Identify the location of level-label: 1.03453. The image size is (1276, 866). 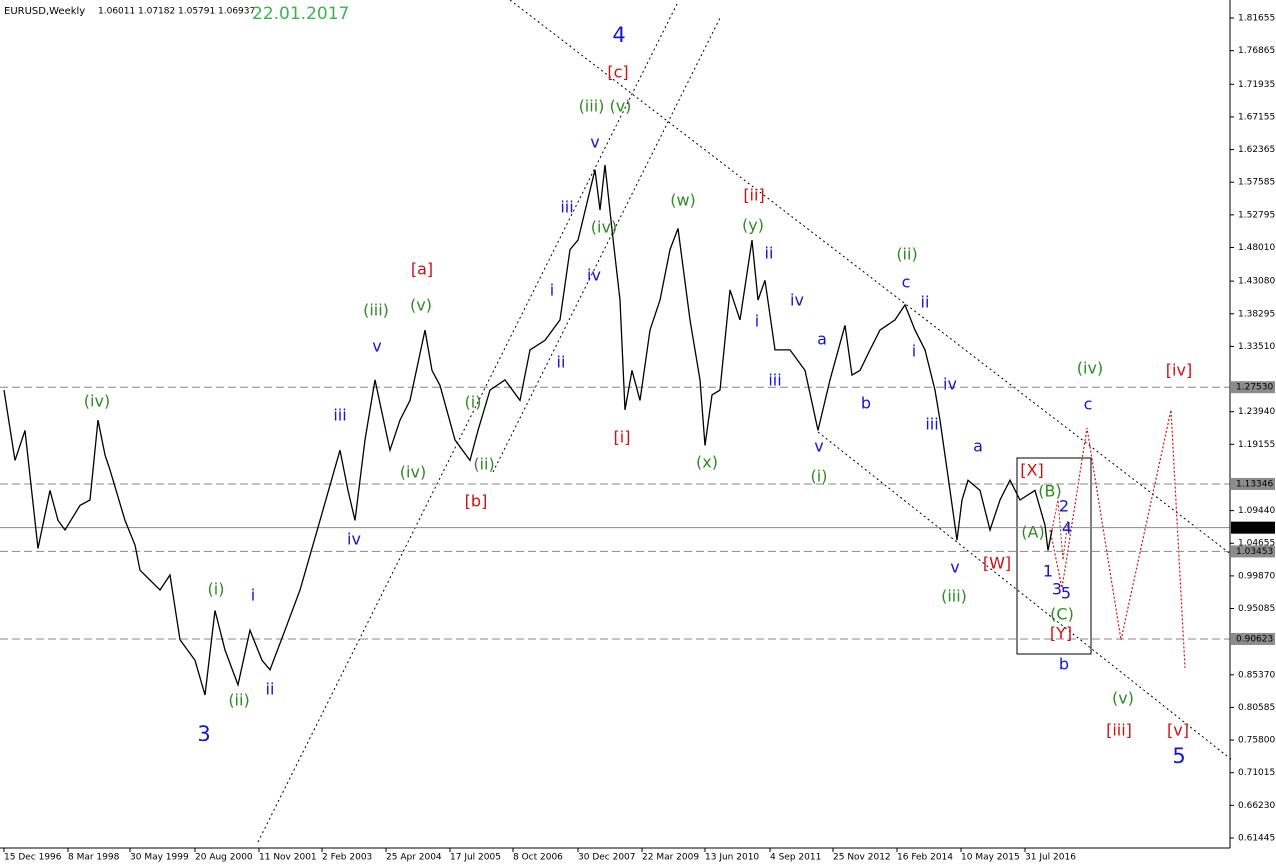
(1254, 552).